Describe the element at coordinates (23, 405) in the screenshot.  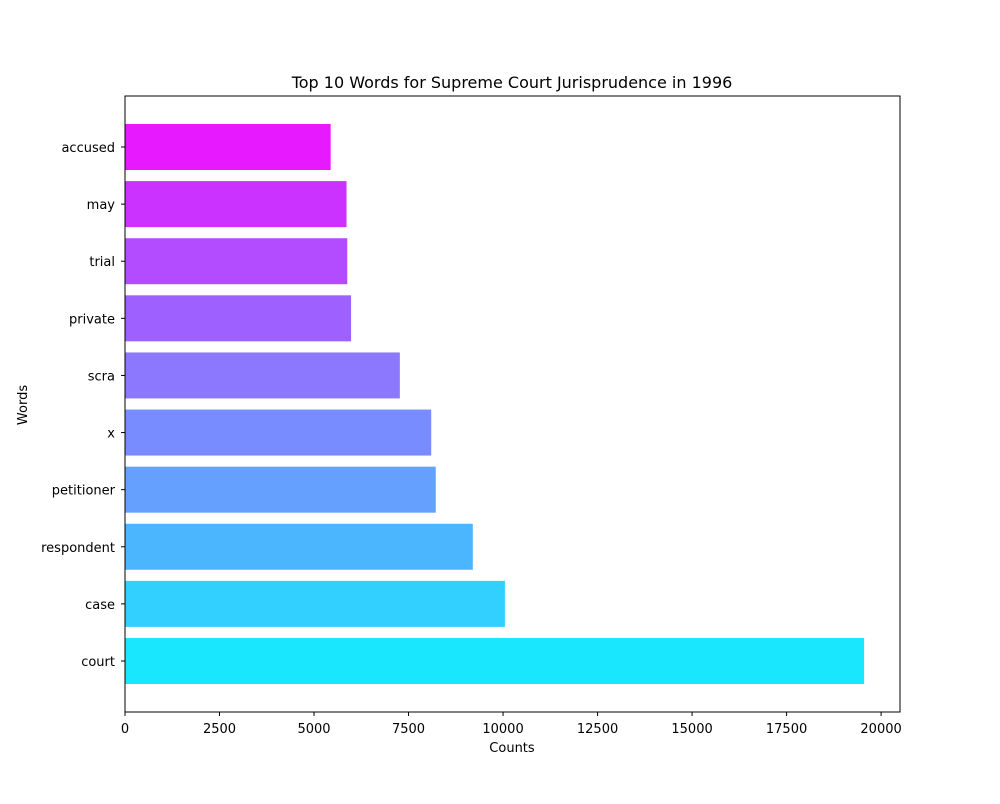
I see `y-axis-label: Words` at that location.